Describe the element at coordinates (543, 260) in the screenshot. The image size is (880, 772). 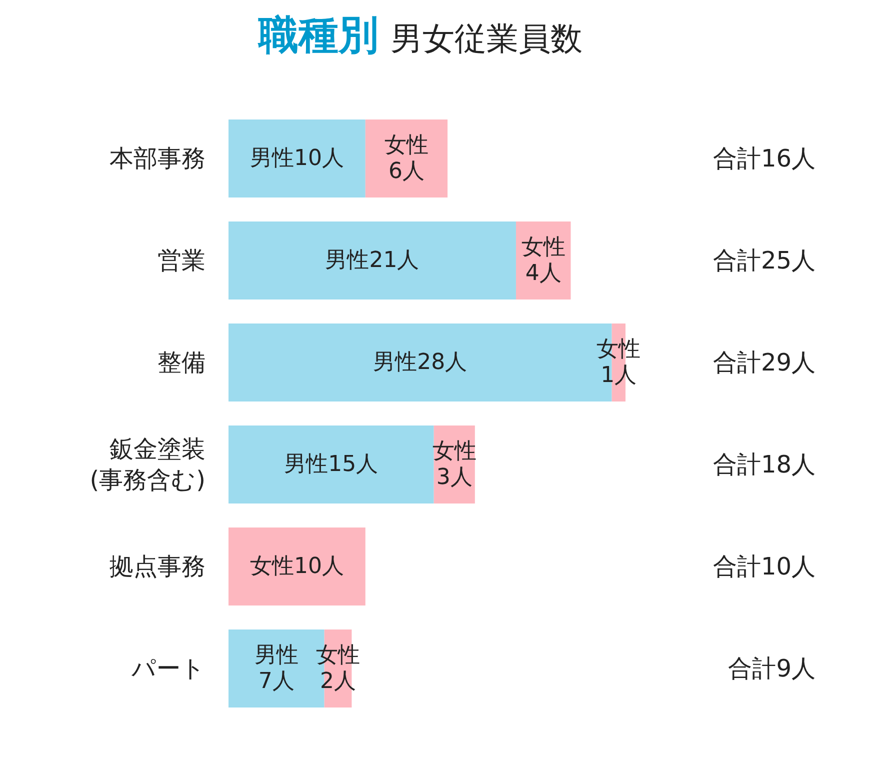
I see `data-label: 女性 4人` at that location.